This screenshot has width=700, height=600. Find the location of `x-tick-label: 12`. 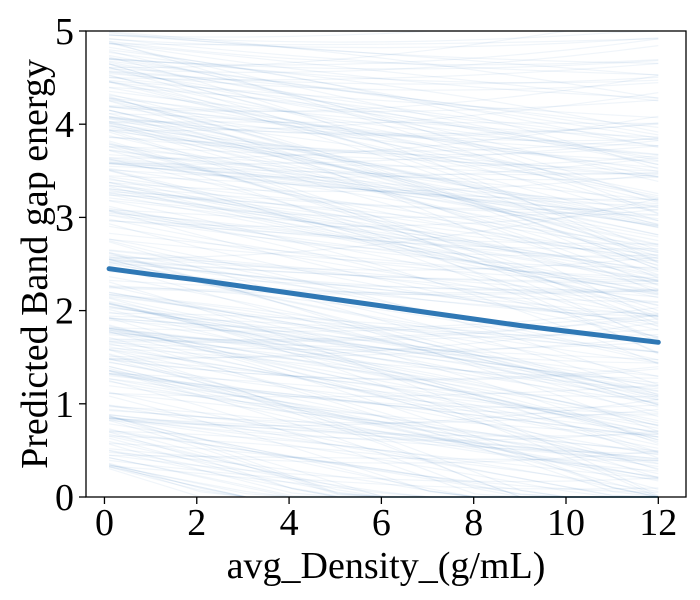

x-tick-label: 12 is located at coordinates (658, 523).